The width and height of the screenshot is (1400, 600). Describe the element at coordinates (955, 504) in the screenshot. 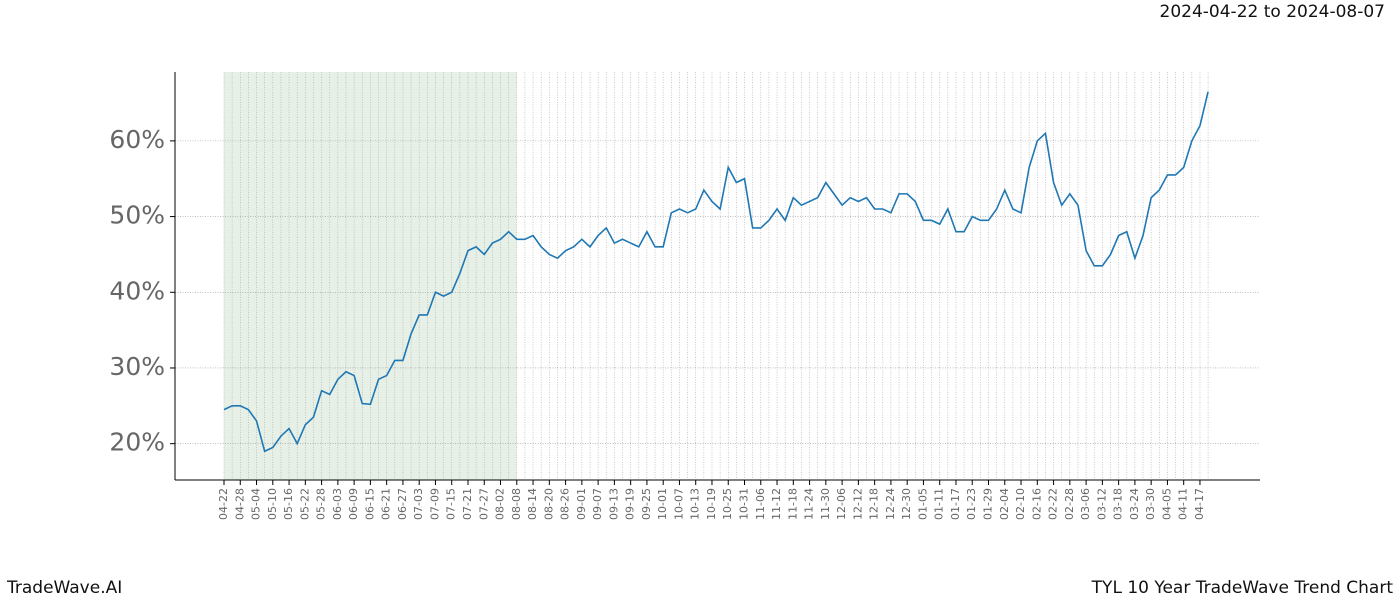

I see `x-tick-label: 01-17` at that location.